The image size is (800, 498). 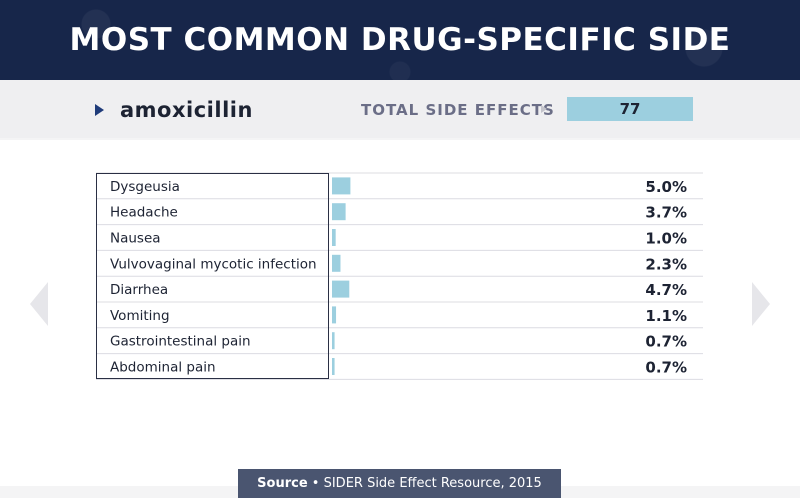 What do you see at coordinates (144, 213) in the screenshot?
I see `category-label: Headache` at bounding box center [144, 213].